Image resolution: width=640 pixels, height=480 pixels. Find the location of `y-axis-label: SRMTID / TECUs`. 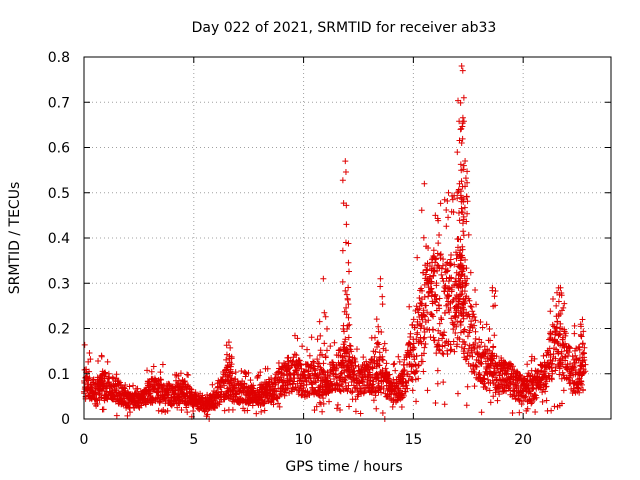

y-axis-label: SRMTID / TECUs is located at coordinates (15, 238).